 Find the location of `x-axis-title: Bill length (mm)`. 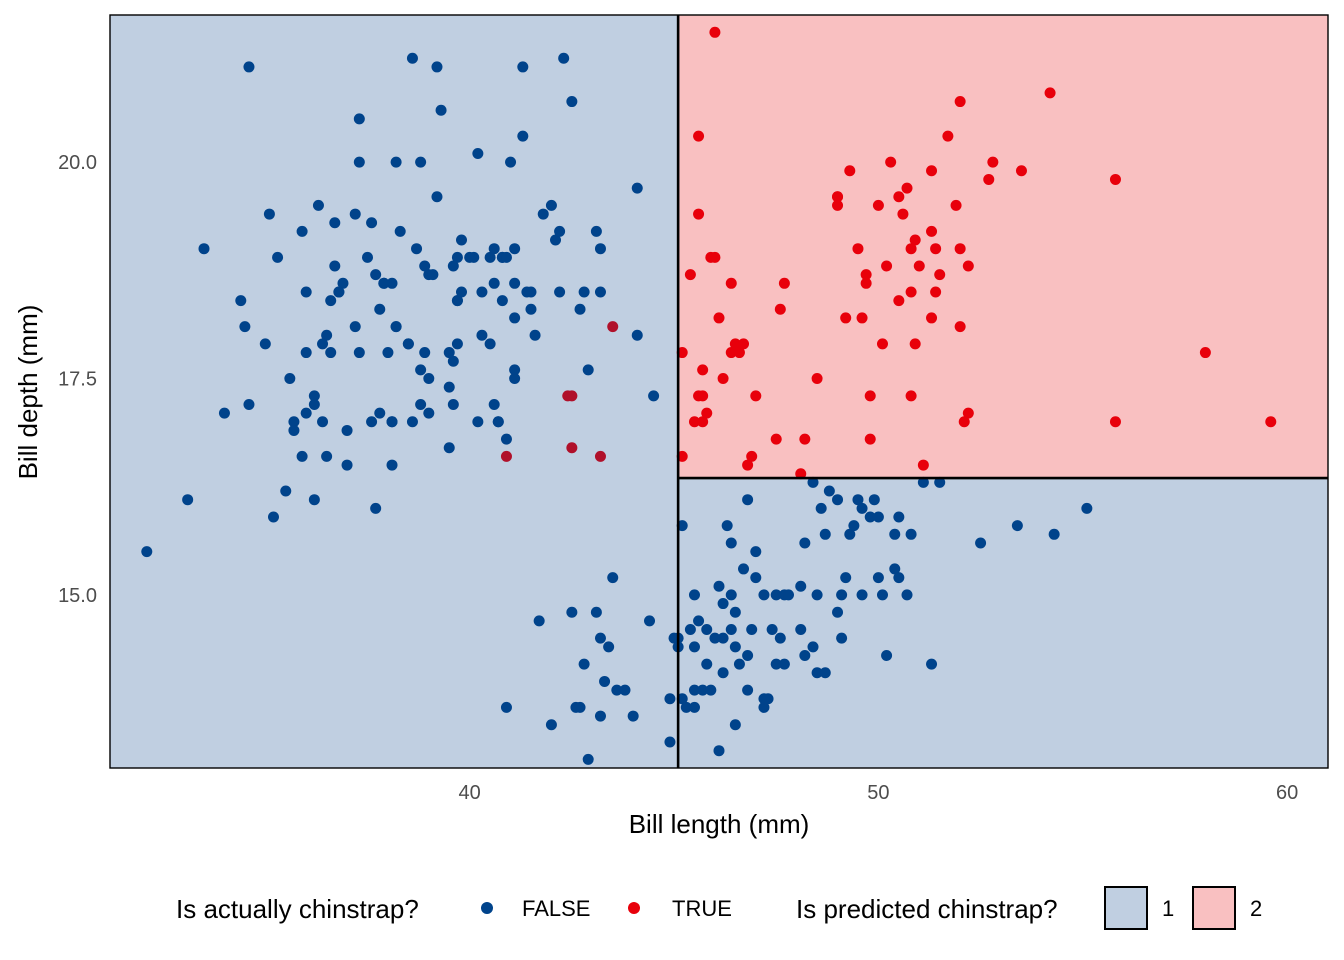

x-axis-title: Bill length (mm) is located at coordinates (719, 824).